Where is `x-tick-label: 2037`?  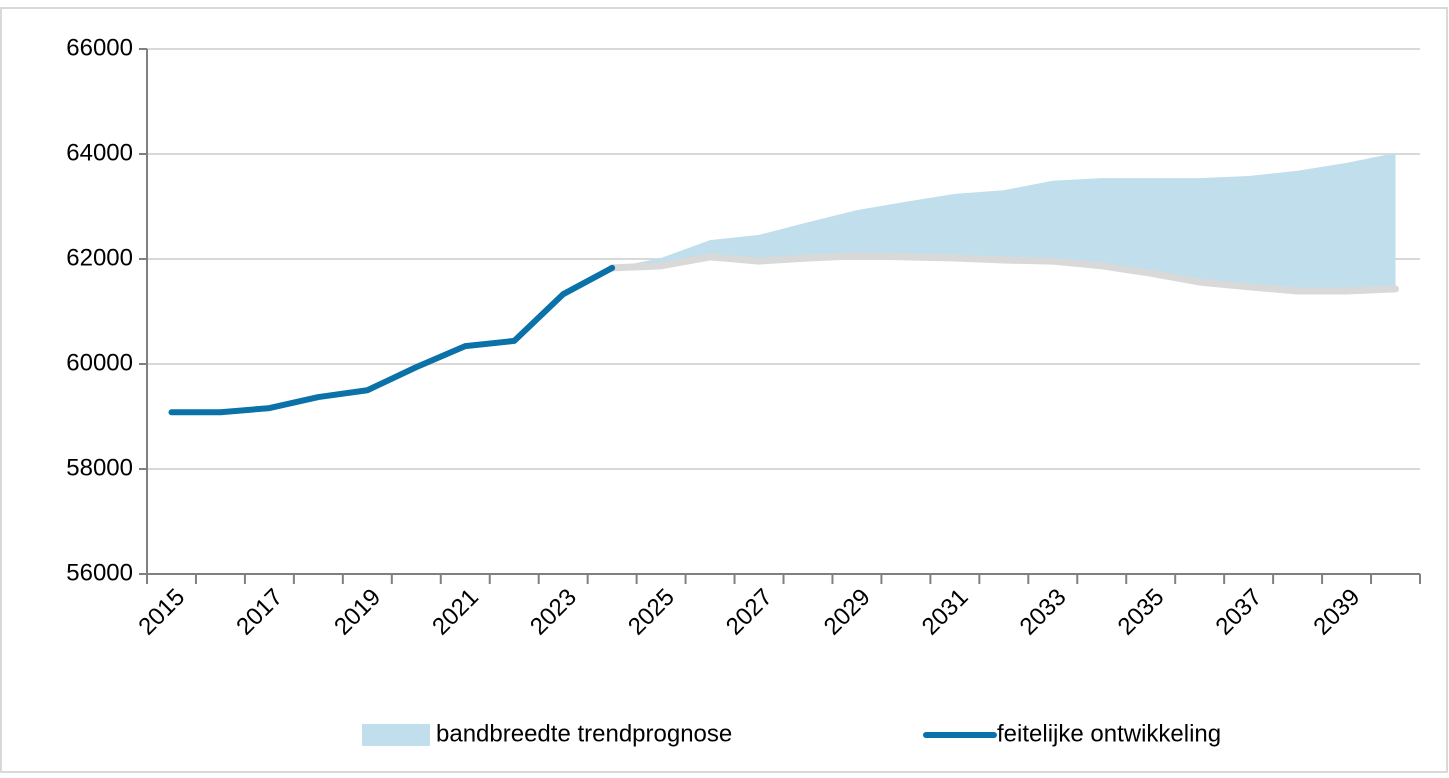
x-tick-label: 2037 is located at coordinates (1239, 612).